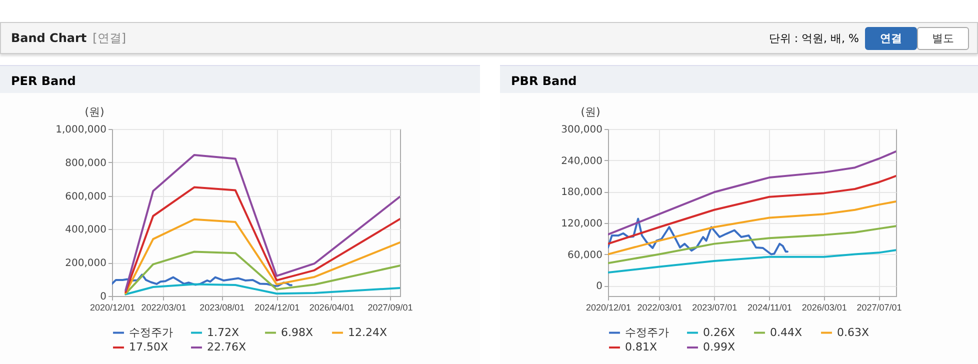 This screenshot has height=364, width=978. Describe the element at coordinates (297, 332) in the screenshot. I see `legend-label: 6.98X` at that location.